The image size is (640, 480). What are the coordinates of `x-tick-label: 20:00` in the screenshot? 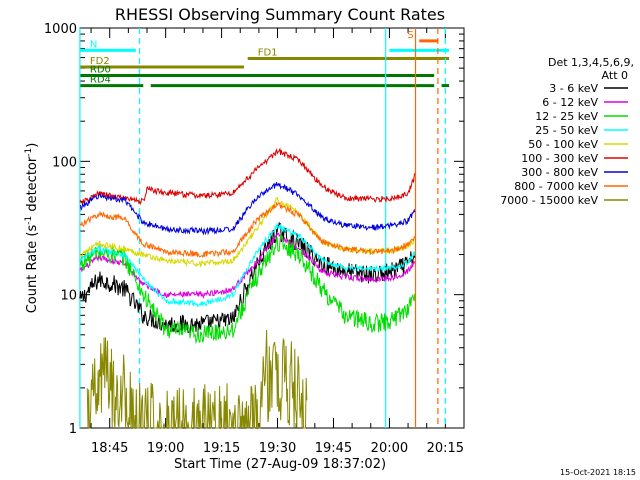 It's located at (389, 448).